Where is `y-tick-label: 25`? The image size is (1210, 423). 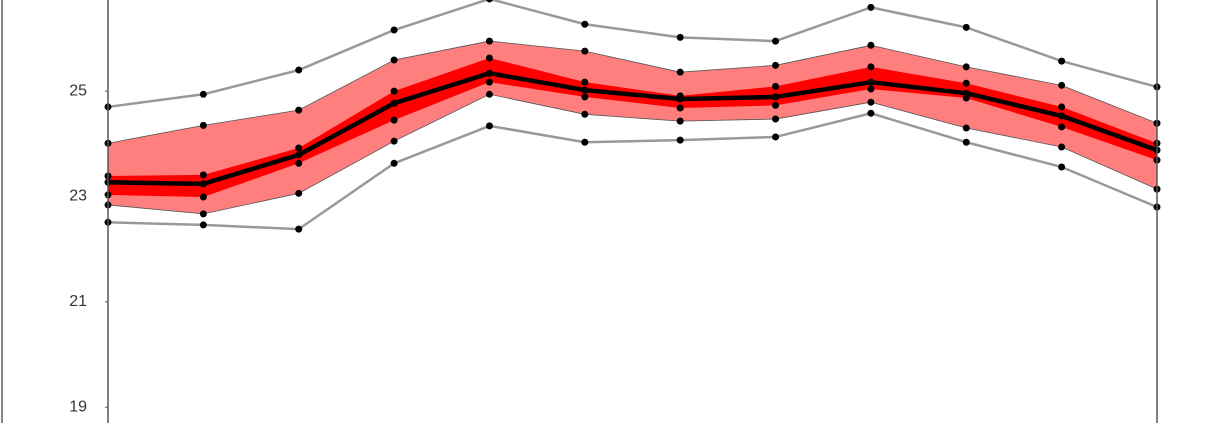 y-tick-label: 25 is located at coordinates (78, 90).